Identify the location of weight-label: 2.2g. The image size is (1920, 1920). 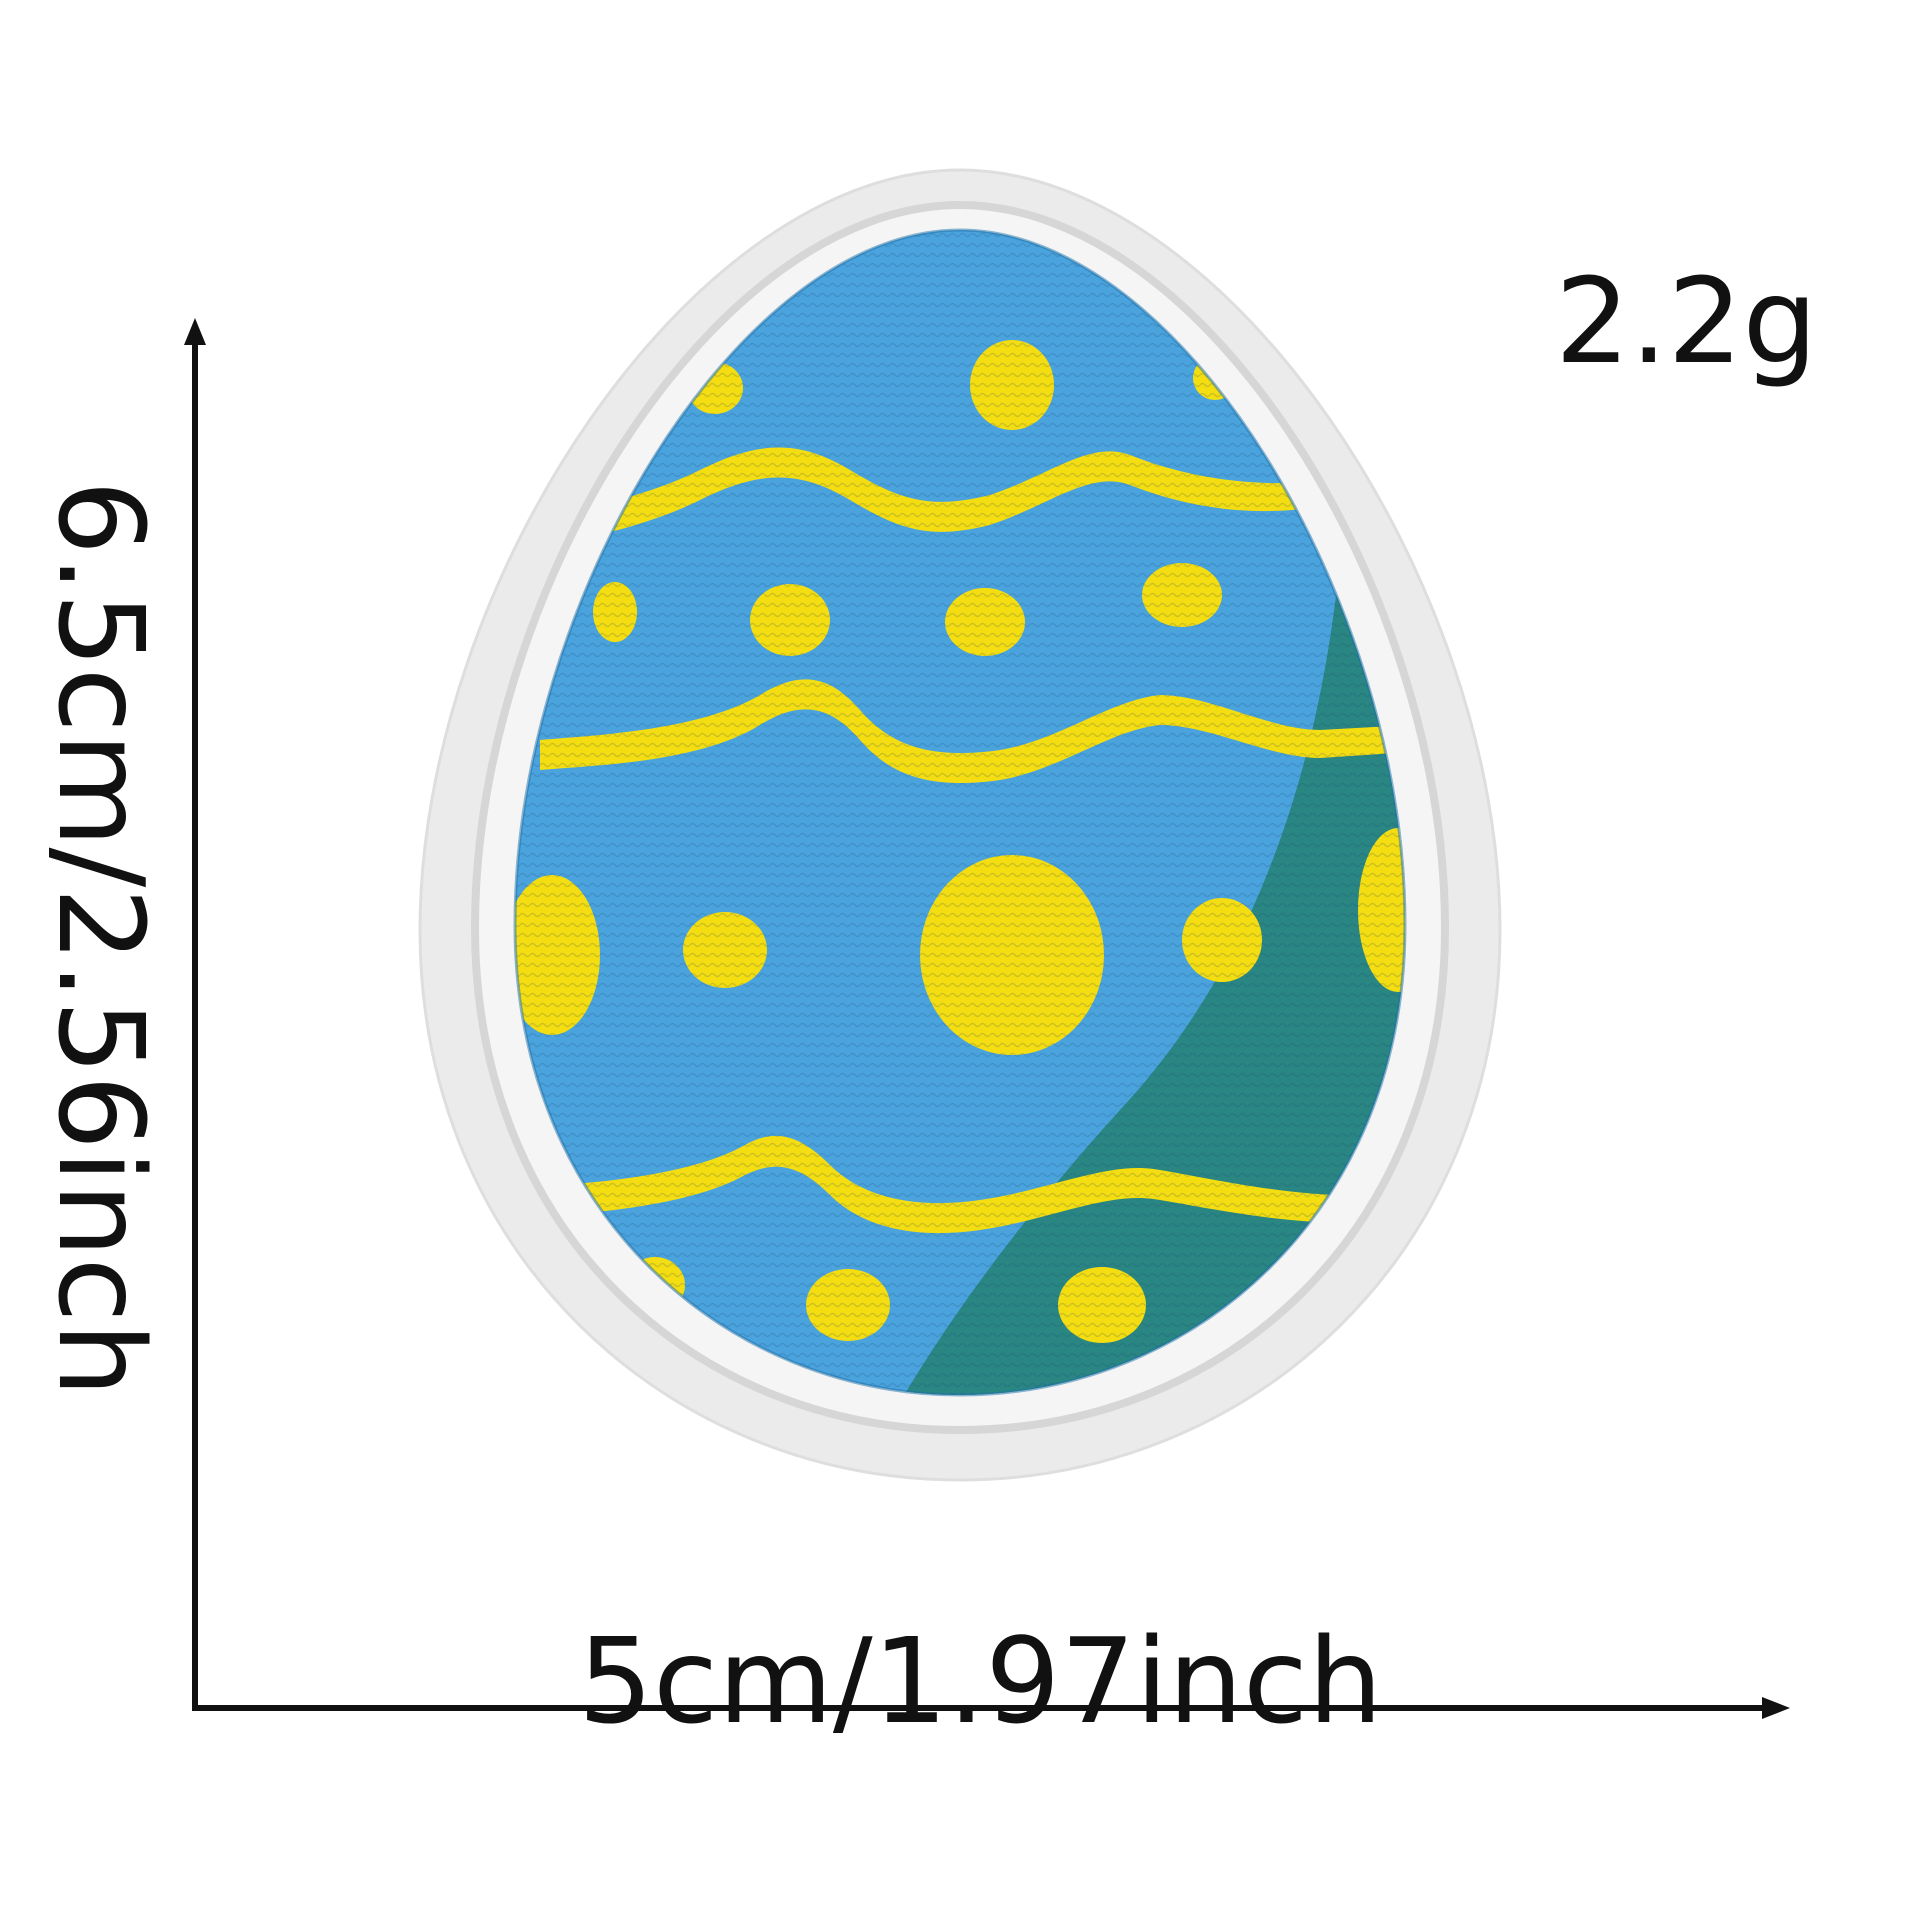
(1686, 321).